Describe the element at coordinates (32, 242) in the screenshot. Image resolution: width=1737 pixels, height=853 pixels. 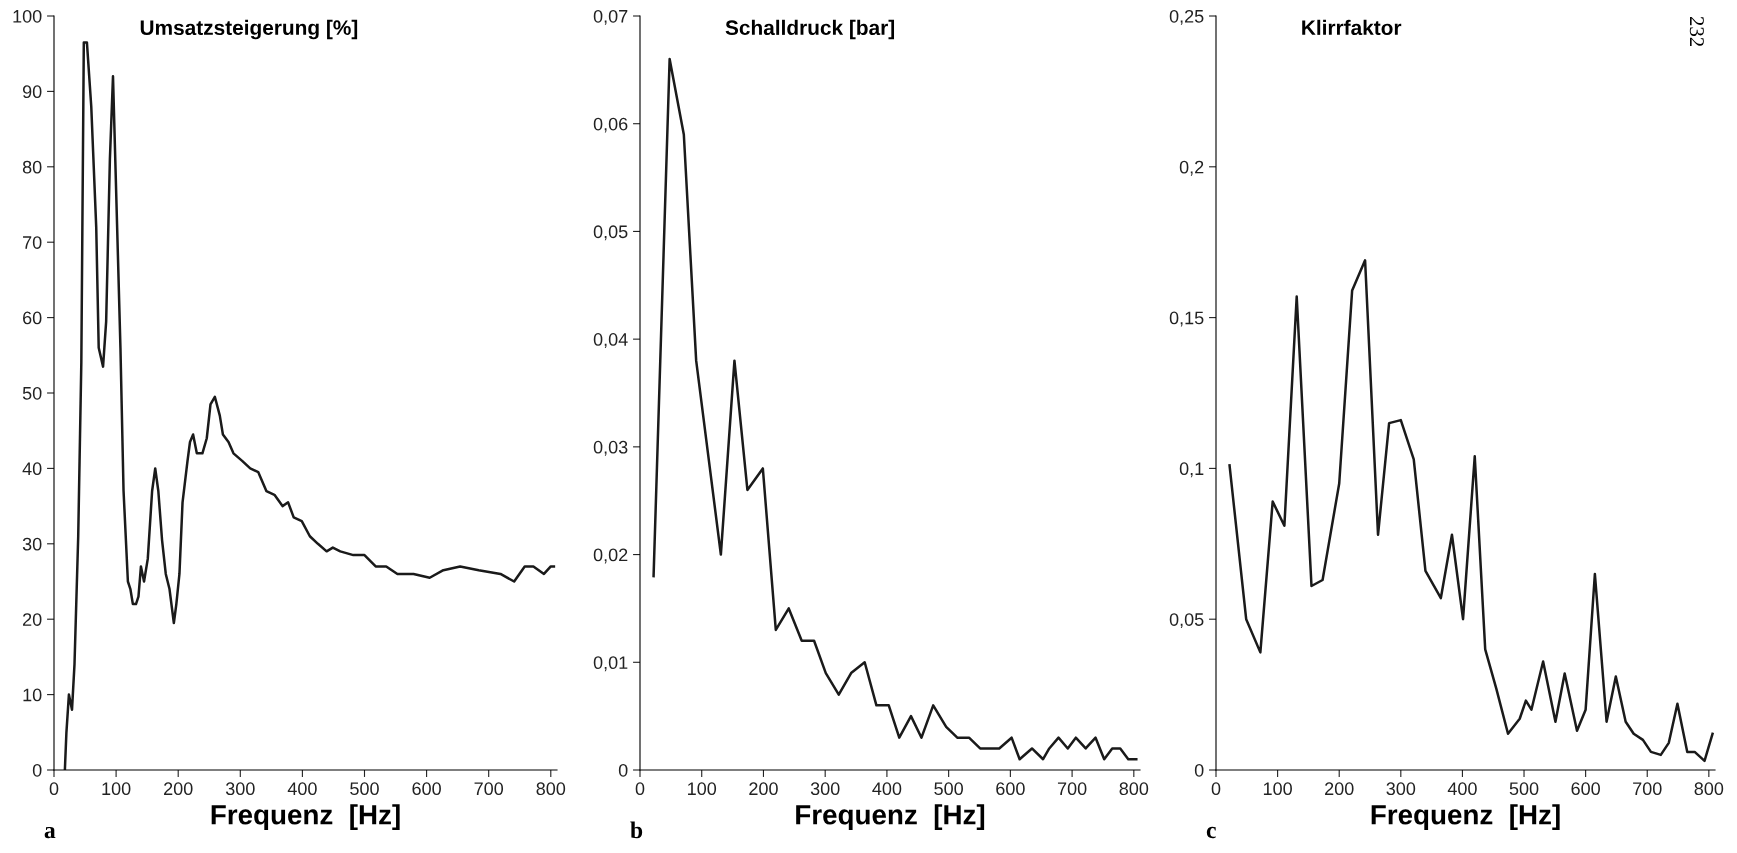
I see `y-tick-label: 70` at that location.